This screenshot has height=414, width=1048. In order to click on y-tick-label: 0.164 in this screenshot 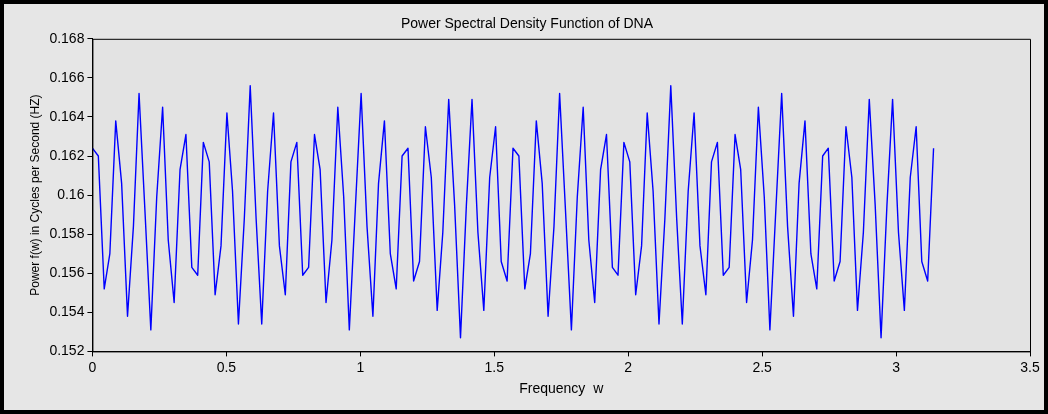, I will do `click(67, 115)`.